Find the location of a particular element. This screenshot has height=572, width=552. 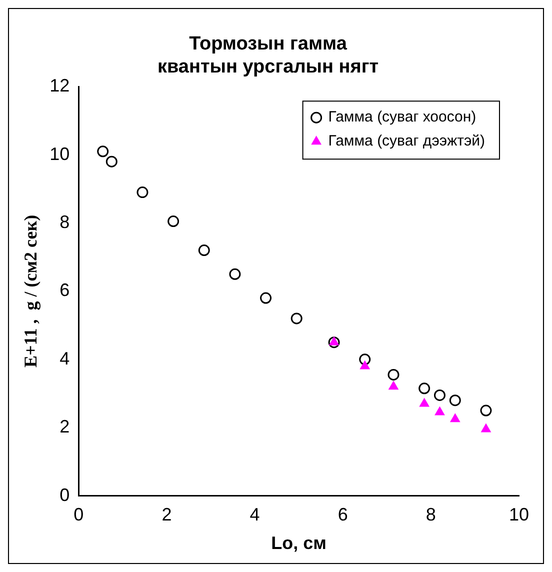

x-axis-title: Lo, см is located at coordinates (298, 543).